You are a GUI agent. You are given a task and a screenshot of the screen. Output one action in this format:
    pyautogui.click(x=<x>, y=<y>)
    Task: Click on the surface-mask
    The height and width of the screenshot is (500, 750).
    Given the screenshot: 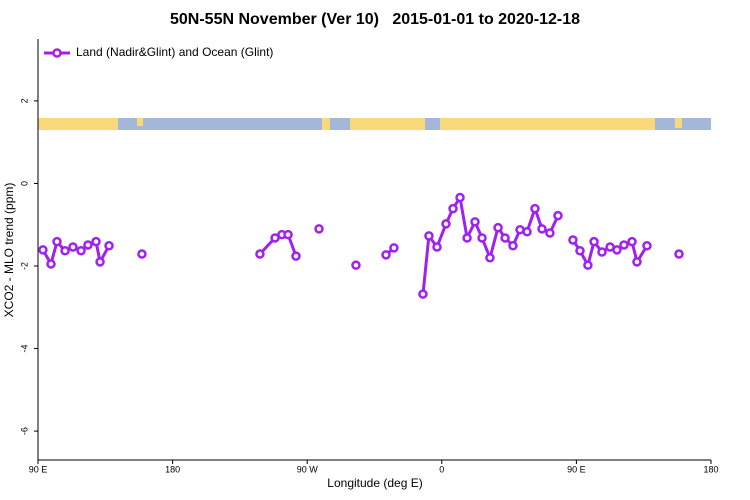 What is the action you would take?
    pyautogui.click(x=374, y=124)
    